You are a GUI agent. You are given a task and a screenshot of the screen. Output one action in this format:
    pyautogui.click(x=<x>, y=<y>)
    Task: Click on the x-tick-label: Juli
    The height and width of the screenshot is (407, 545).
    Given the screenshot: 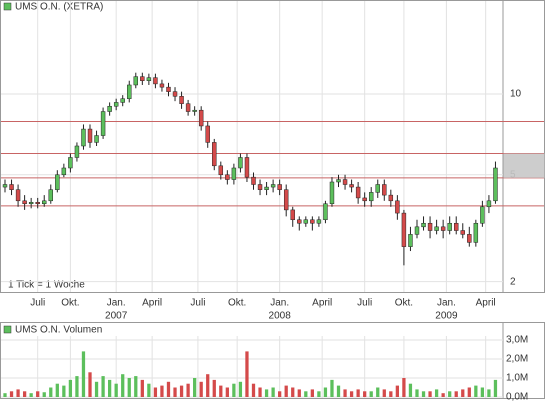 What is the action you would take?
    pyautogui.click(x=37, y=303)
    